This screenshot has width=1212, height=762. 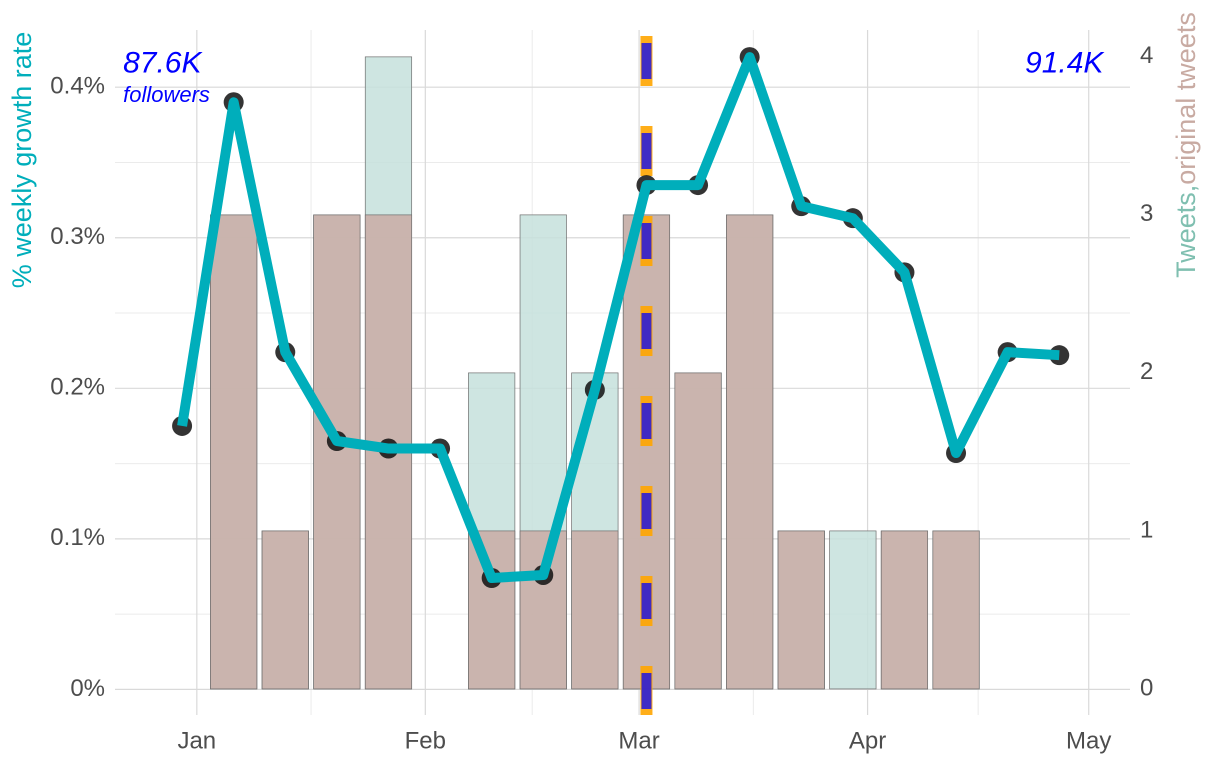 I want to click on y2-axis-title-part: original tweets, so click(x=1186, y=98).